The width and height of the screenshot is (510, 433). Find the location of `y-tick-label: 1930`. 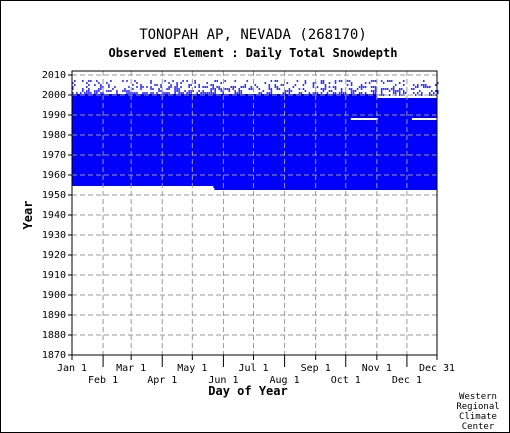

y-tick-label: 1930 is located at coordinates (54, 235).